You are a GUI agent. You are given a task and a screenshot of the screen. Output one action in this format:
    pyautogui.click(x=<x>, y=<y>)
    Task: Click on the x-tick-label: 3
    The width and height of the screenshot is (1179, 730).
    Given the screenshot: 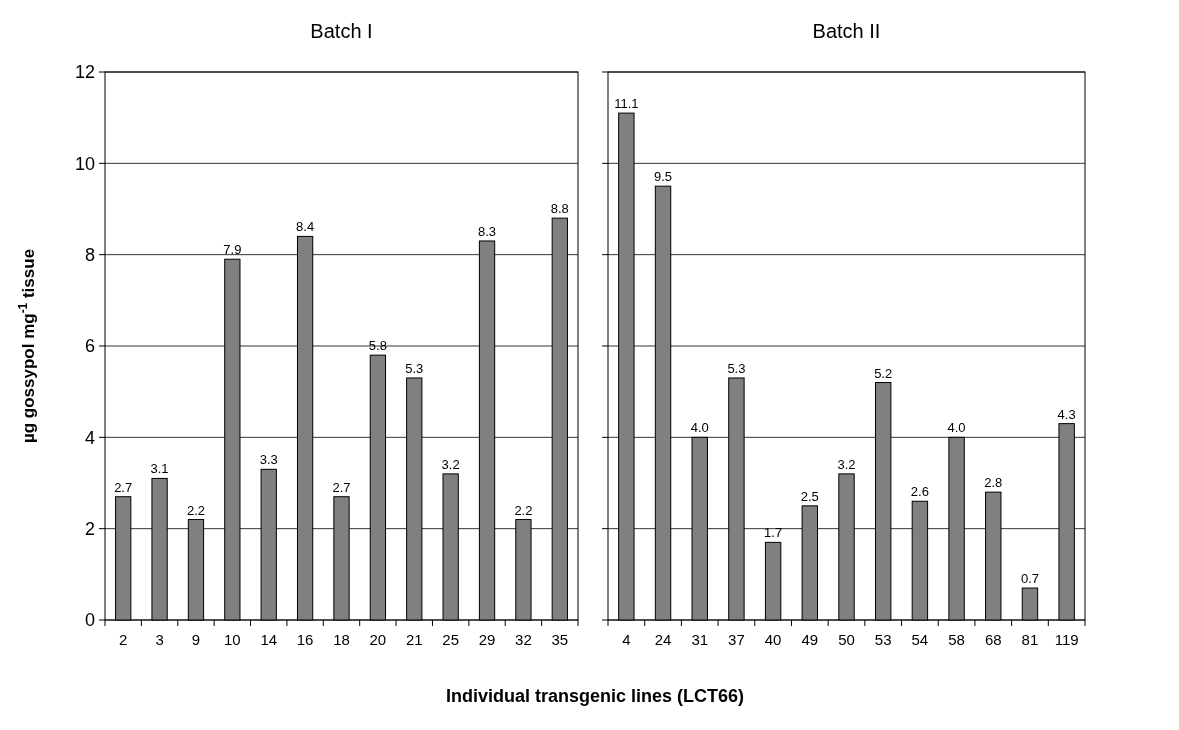 What is the action you would take?
    pyautogui.click(x=159, y=639)
    